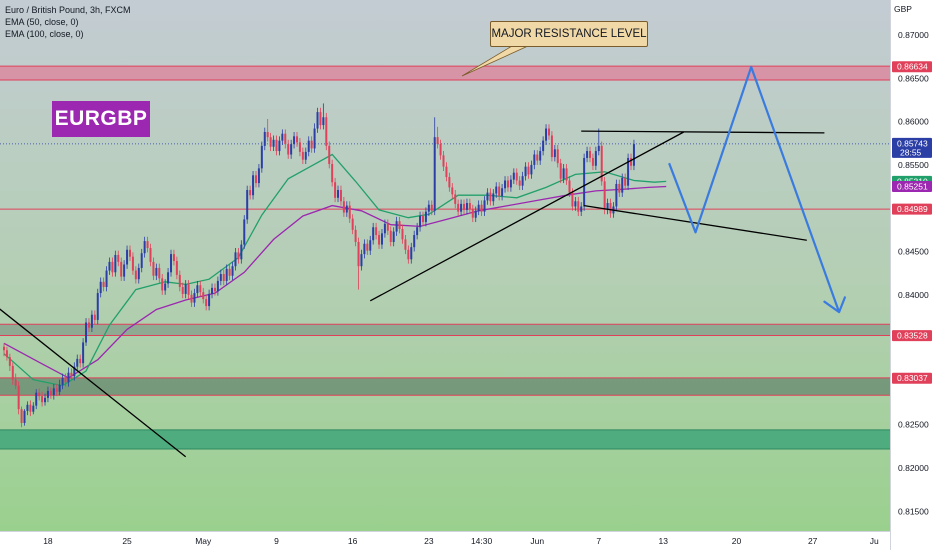 This screenshot has height=550, width=932. I want to click on time-axis, so click(445, 540).